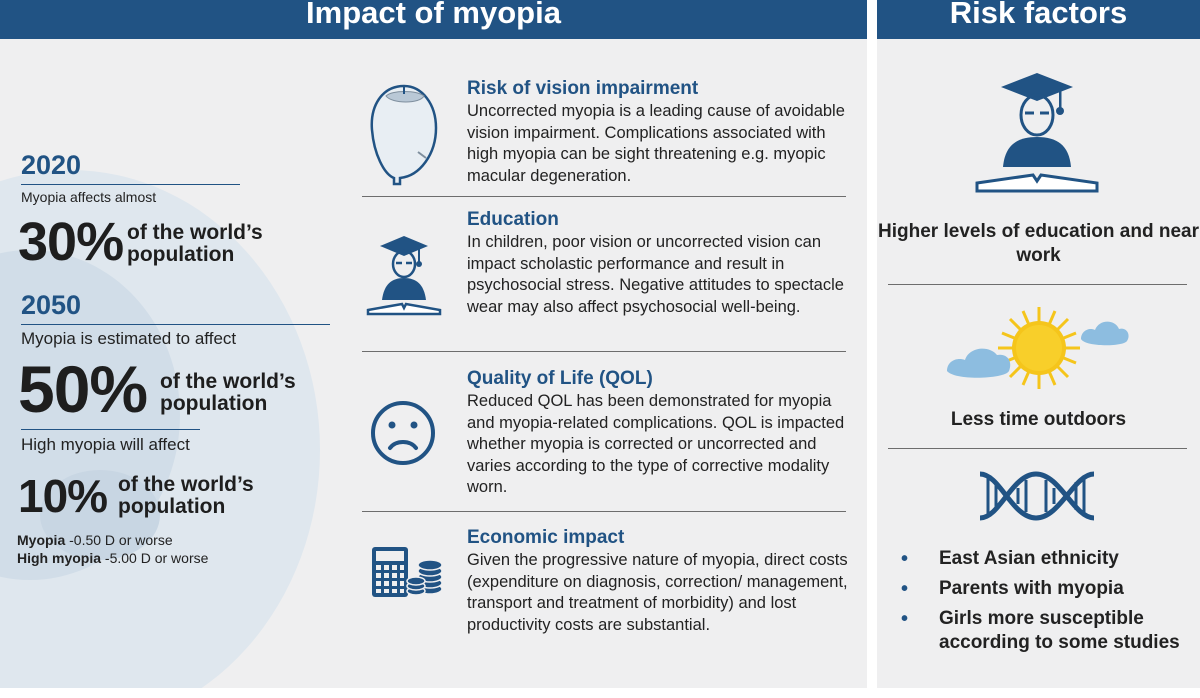 The width and height of the screenshot is (1200, 698). What do you see at coordinates (110, 429) in the screenshot?
I see `high-myopia-rule` at bounding box center [110, 429].